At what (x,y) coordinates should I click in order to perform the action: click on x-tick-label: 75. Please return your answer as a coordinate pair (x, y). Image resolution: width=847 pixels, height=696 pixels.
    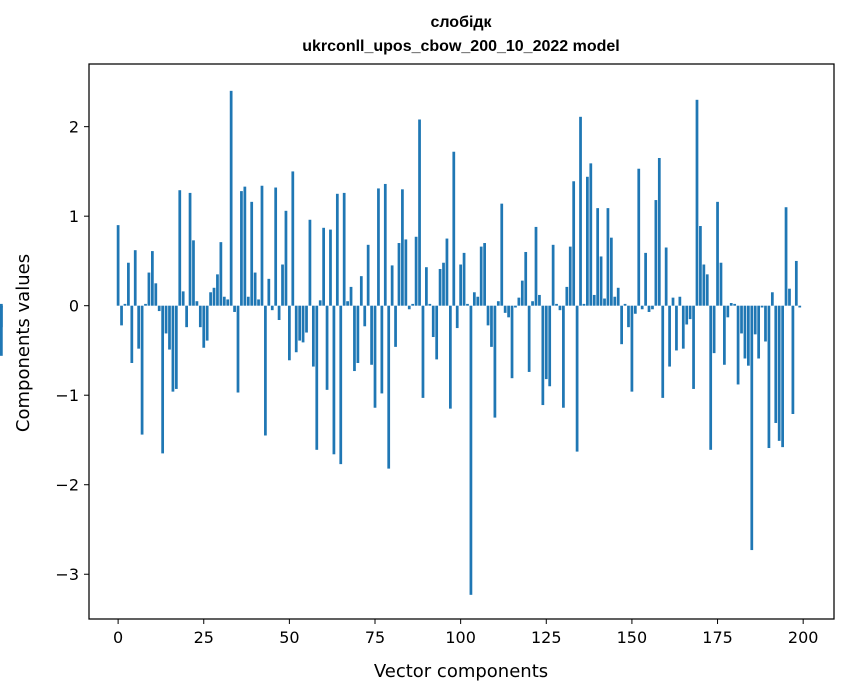
    Looking at the image, I should click on (375, 637).